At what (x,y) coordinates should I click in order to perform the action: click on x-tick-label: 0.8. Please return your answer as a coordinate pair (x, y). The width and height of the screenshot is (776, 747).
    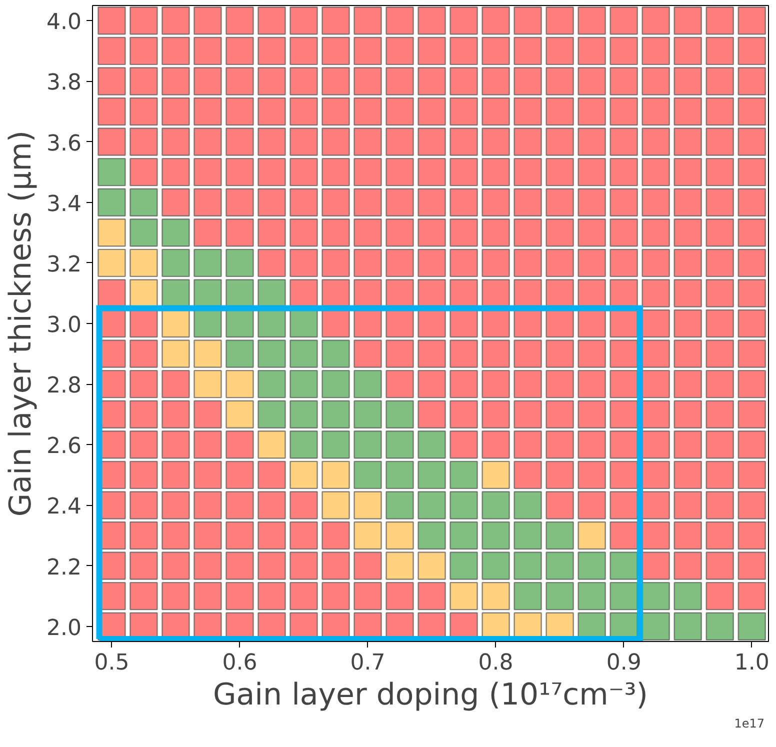
    Looking at the image, I should click on (496, 663).